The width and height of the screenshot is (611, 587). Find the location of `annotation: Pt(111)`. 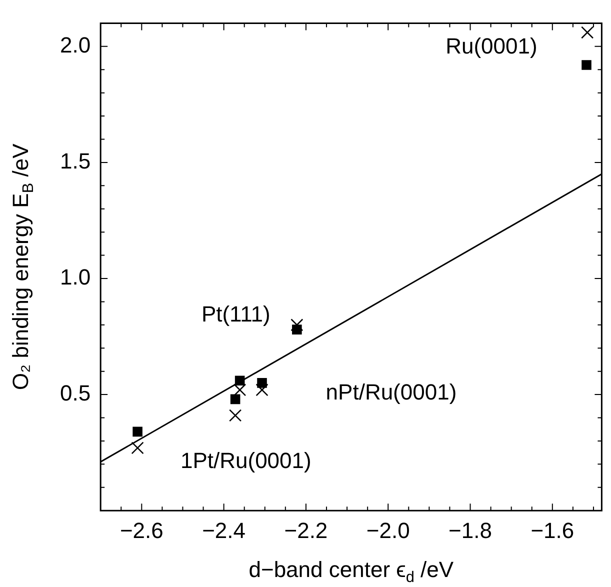

annotation: Pt(111) is located at coordinates (235, 314).